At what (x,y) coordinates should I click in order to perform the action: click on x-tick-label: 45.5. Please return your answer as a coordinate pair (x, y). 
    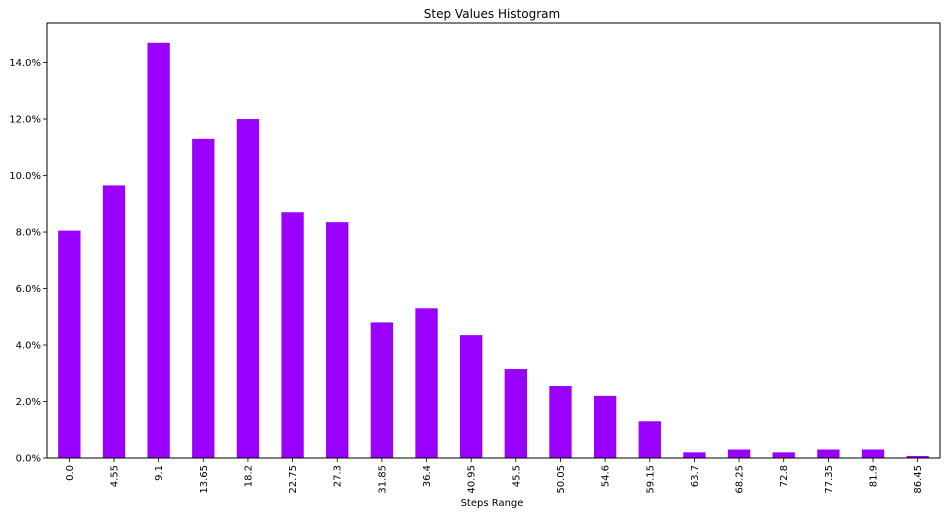
    Looking at the image, I should click on (516, 476).